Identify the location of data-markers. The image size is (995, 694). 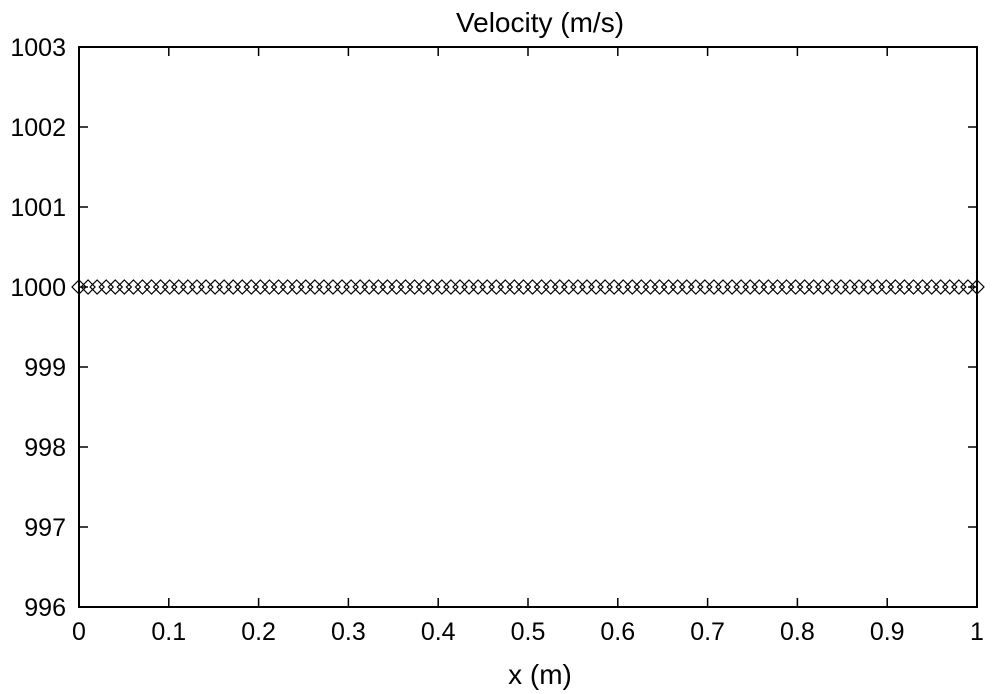
(528, 287).